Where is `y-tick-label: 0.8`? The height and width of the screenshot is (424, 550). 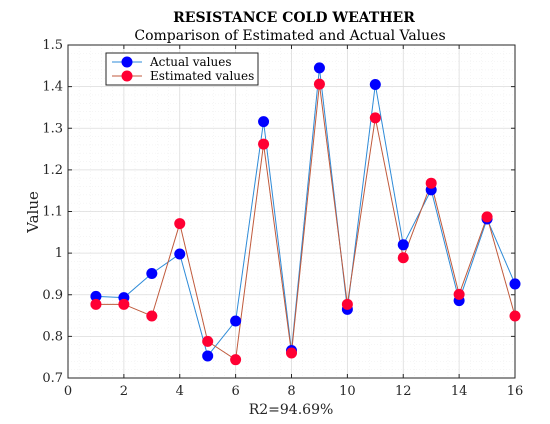
y-tick-label: 0.8 is located at coordinates (52, 336).